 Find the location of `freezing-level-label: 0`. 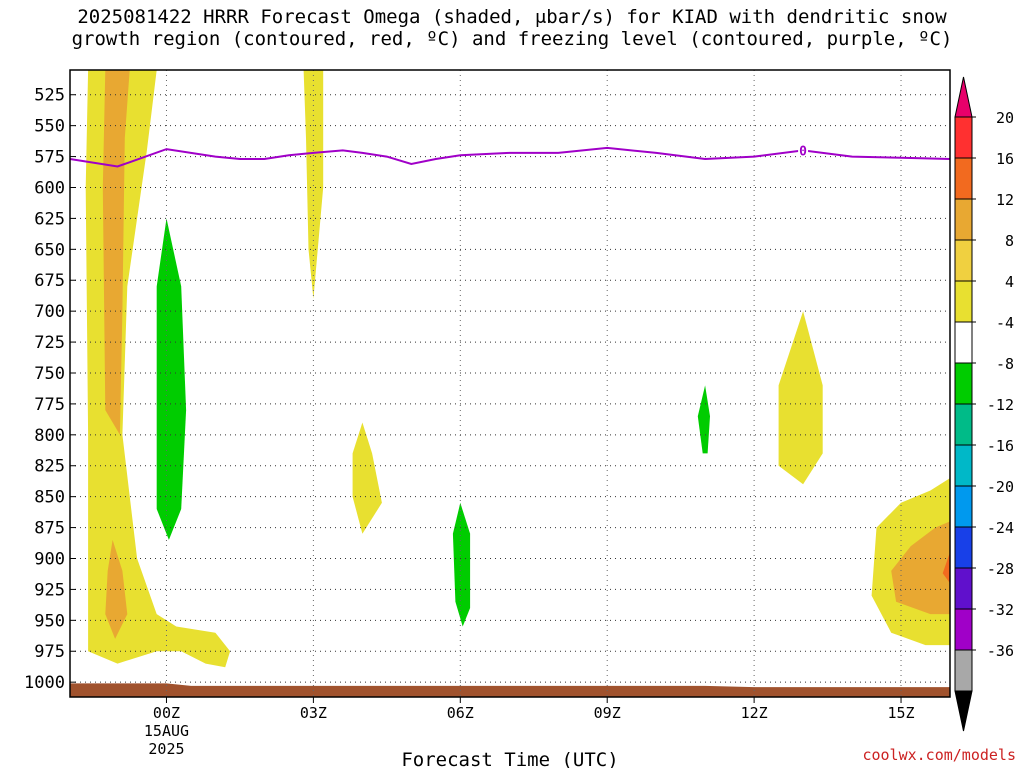

freezing-level-label: 0 is located at coordinates (803, 151).